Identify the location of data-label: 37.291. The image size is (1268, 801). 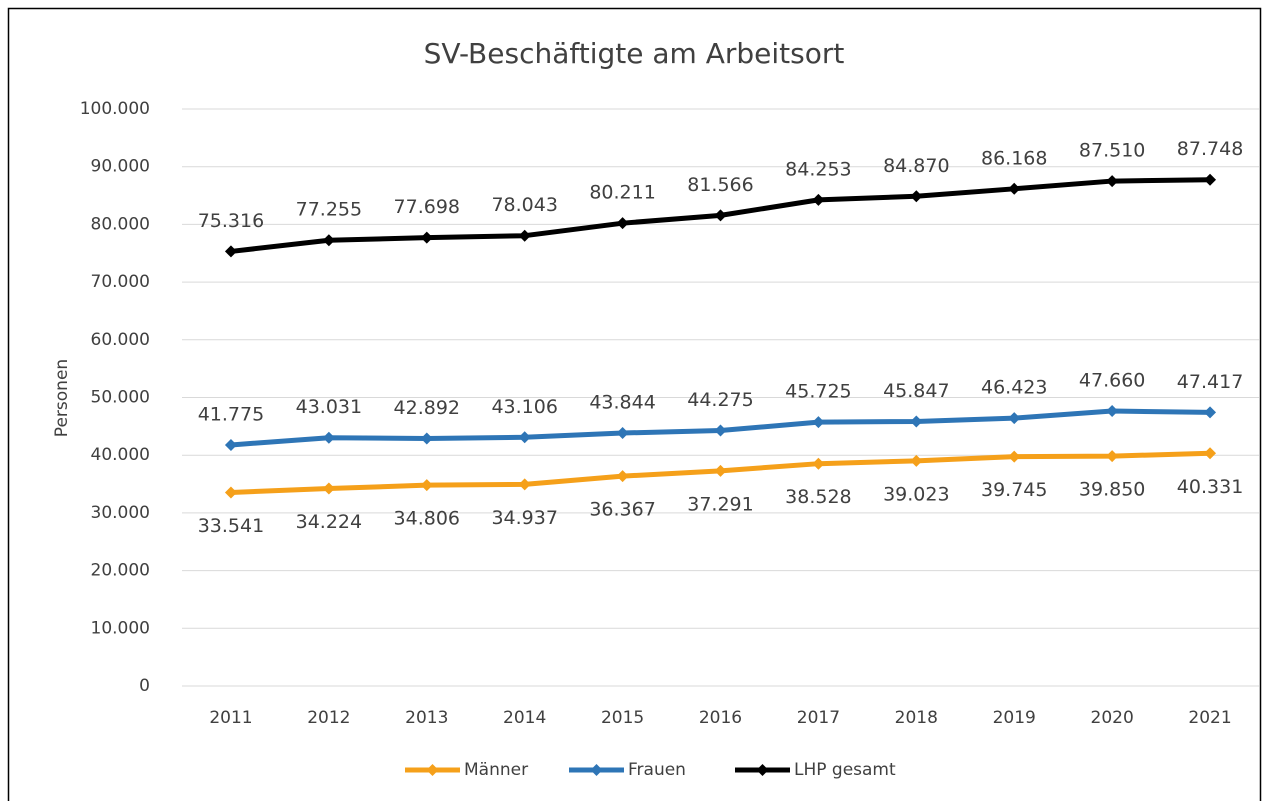
(720, 504).